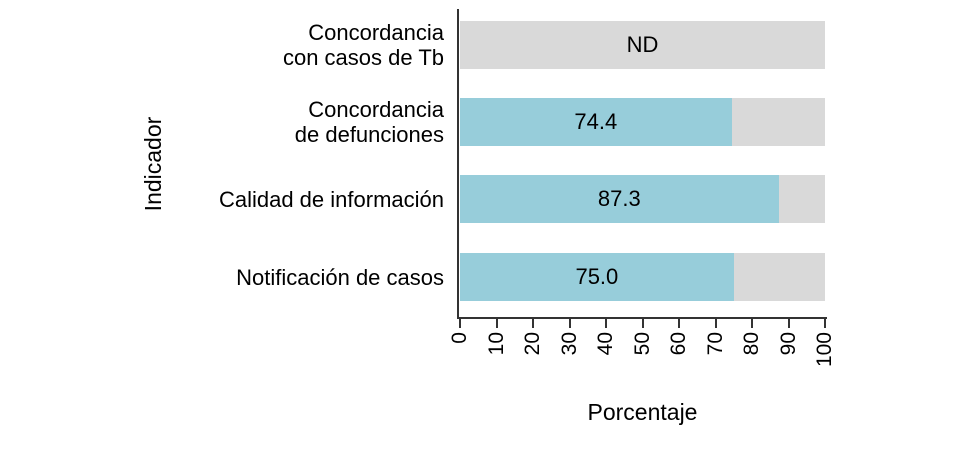 Image resolution: width=967 pixels, height=468 pixels. I want to click on bar-value-label: 74.4, so click(596, 121).